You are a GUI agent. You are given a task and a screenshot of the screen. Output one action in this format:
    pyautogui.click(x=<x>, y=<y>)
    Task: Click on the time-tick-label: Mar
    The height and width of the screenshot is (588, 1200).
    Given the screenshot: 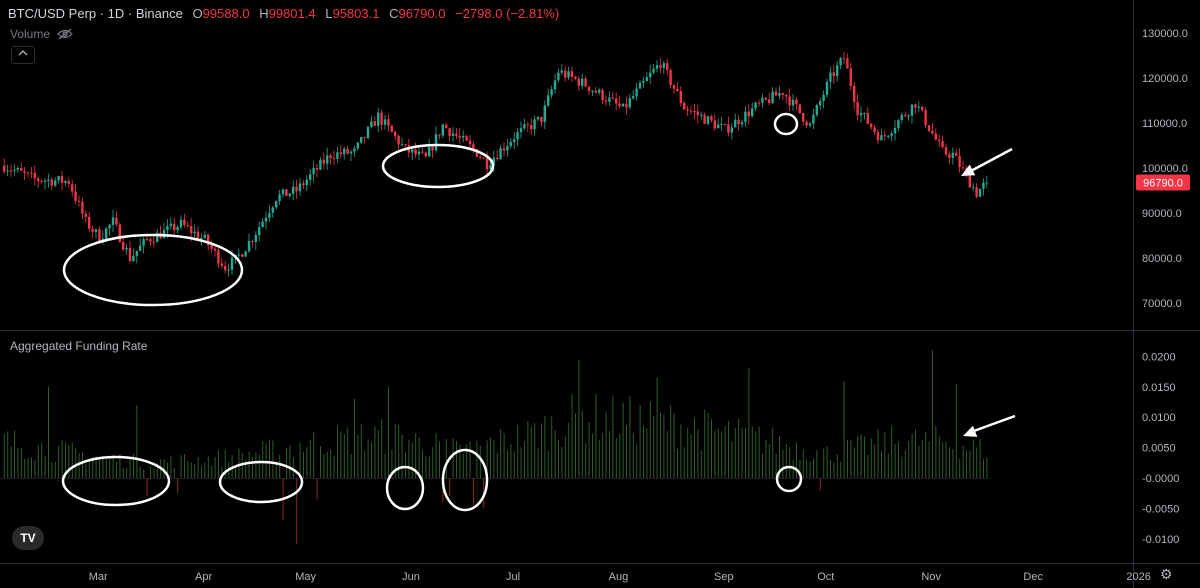 What is the action you would take?
    pyautogui.click(x=98, y=577)
    